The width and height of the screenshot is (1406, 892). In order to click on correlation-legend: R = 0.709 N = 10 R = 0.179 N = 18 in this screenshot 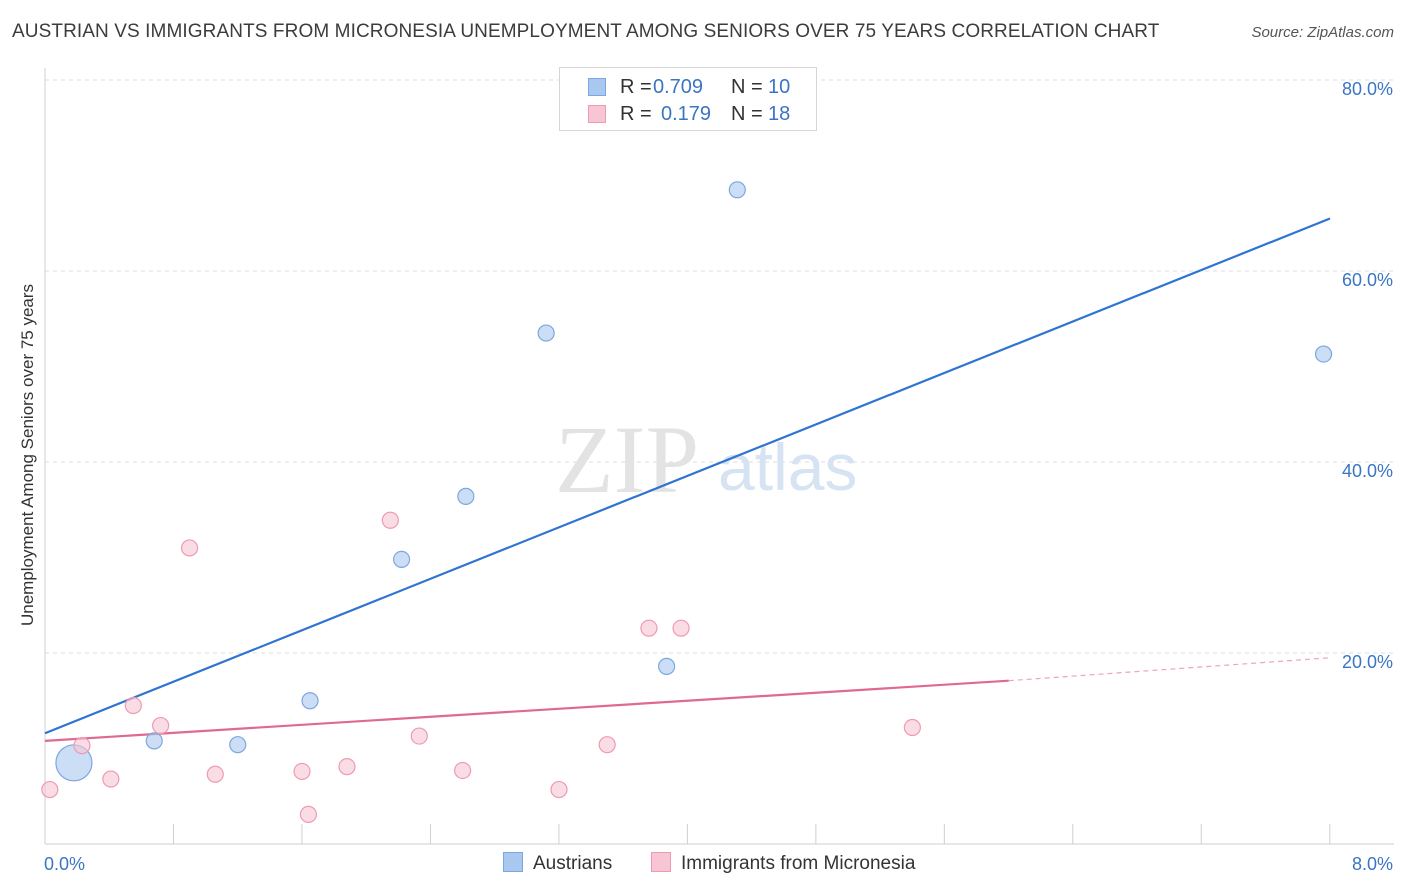, I will do `click(688, 99)`.